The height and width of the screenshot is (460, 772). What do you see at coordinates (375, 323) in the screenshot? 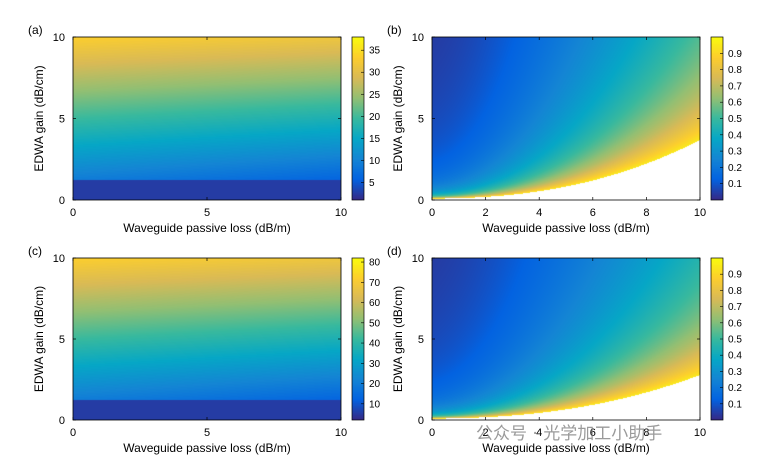
I see `colorbar-tick-label: 50` at bounding box center [375, 323].